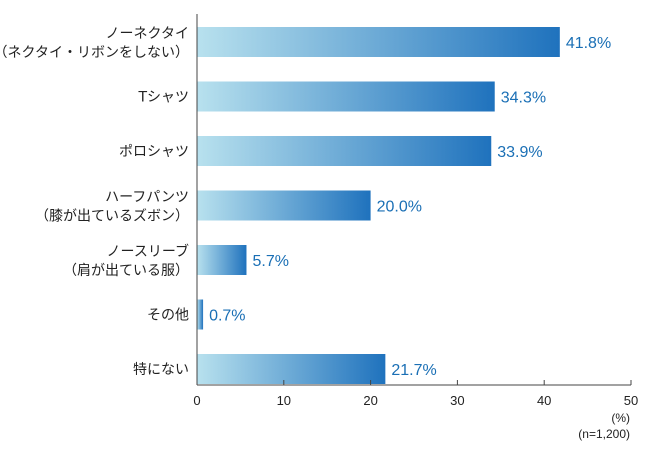 This screenshot has height=458, width=672. I want to click on bar-value-label: 41.8%, so click(588, 43).